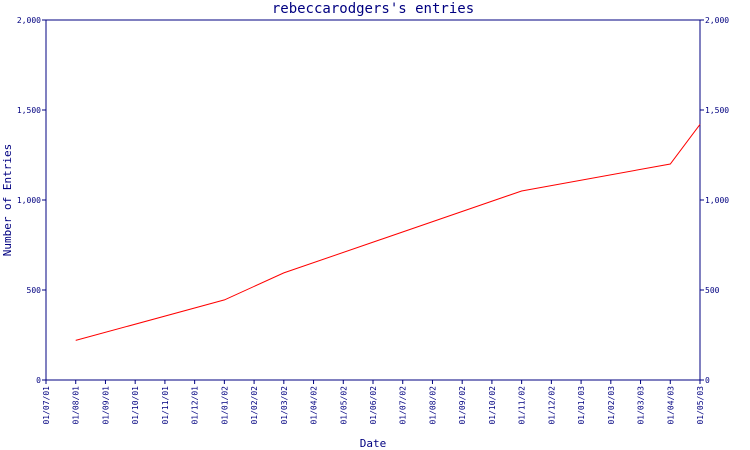 Image resolution: width=750 pixels, height=450 pixels. I want to click on x-tick-label: 01/08/02, so click(432, 405).